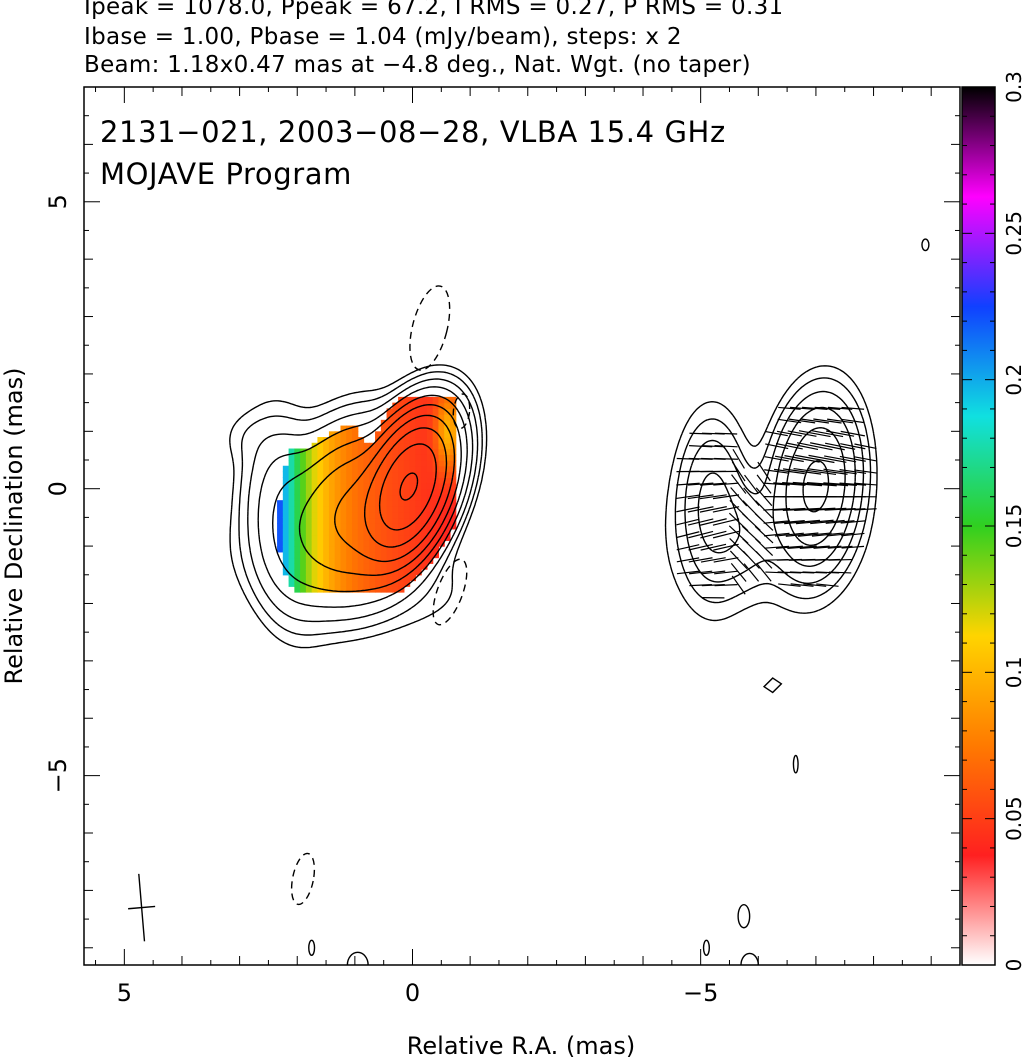 The image size is (1022, 1061). I want to click on noise-contour, so click(744, 916).